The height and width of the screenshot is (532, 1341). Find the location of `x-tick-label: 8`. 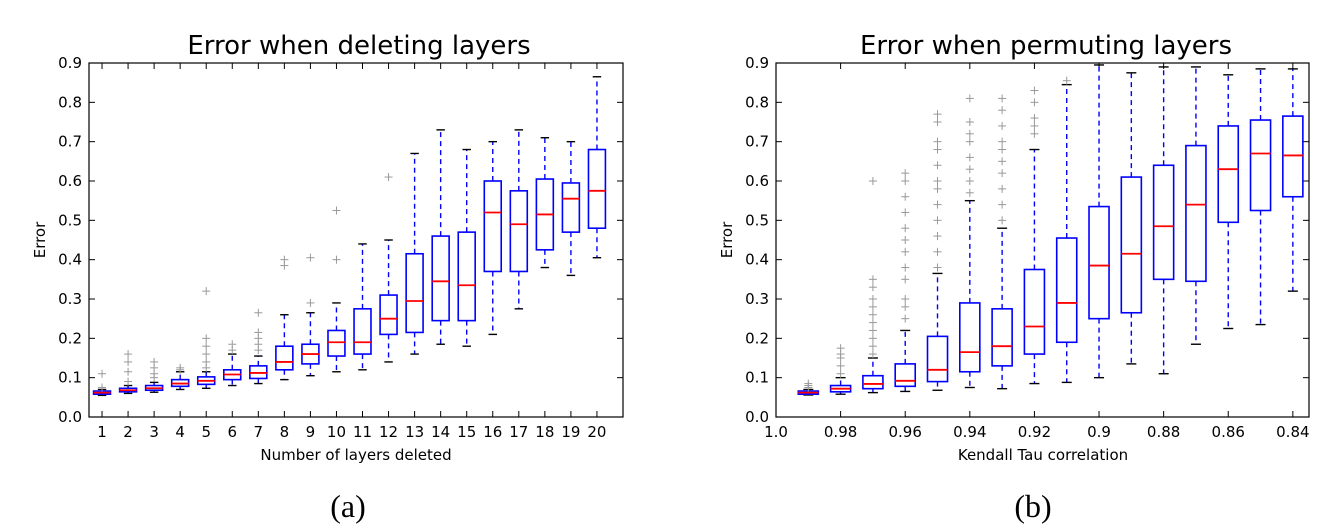

x-tick-label: 8 is located at coordinates (285, 432).